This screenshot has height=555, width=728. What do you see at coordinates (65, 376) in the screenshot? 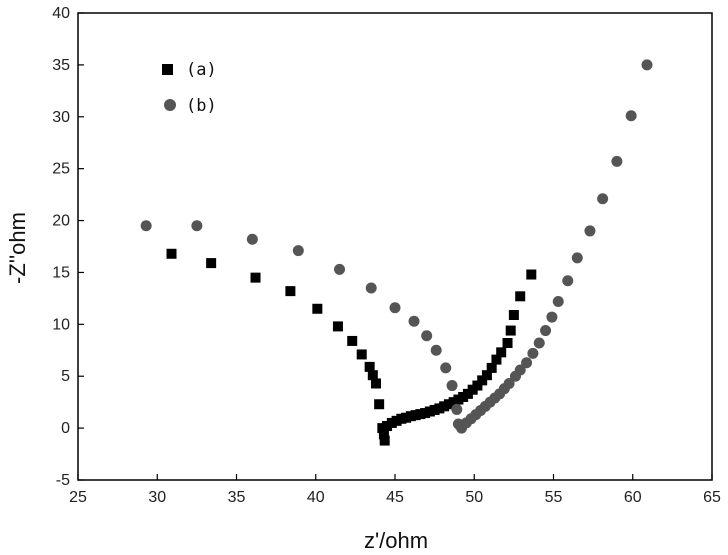
I see `y-tick-label: 5` at bounding box center [65, 376].